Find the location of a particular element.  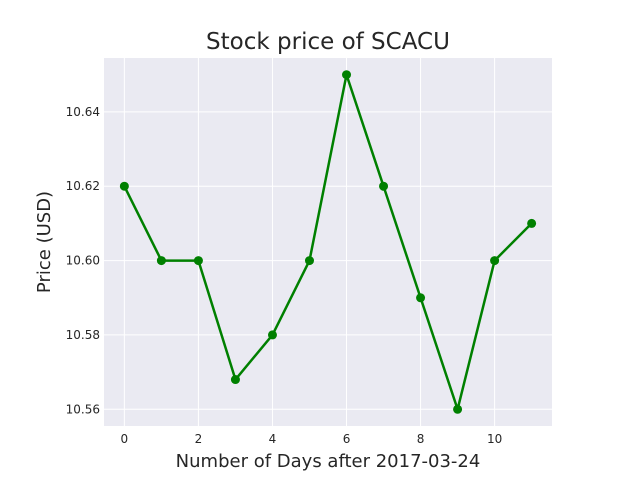

x-tick-label: 2 is located at coordinates (199, 439).